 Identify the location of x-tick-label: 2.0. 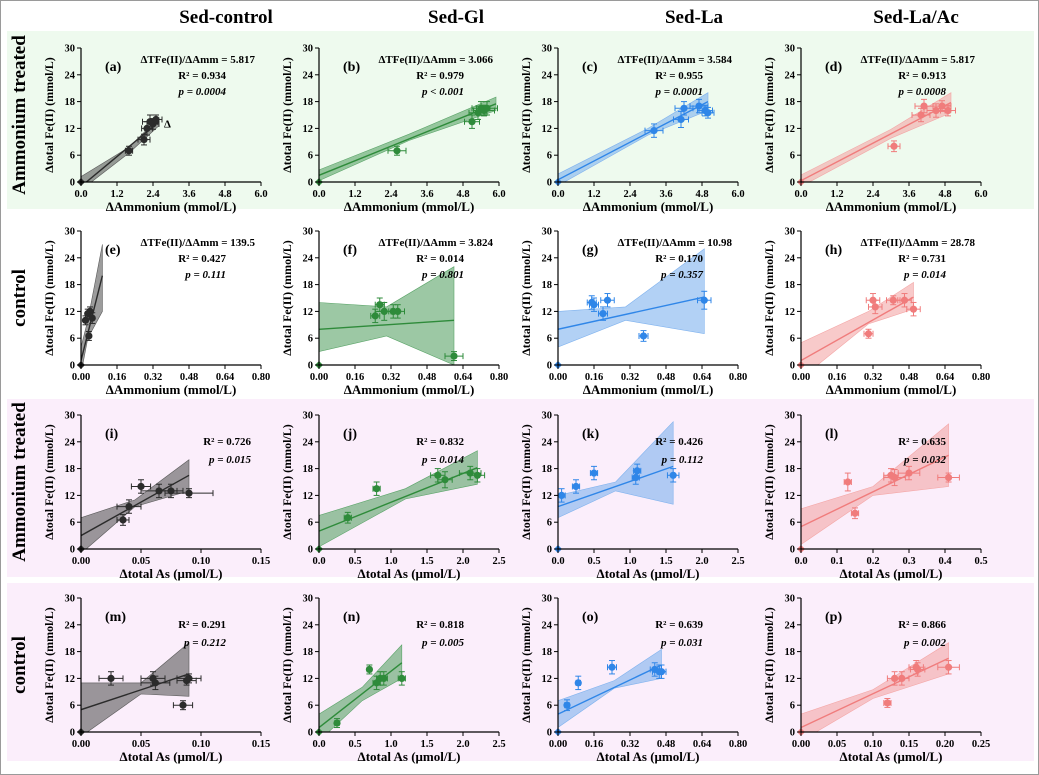
(462, 561).